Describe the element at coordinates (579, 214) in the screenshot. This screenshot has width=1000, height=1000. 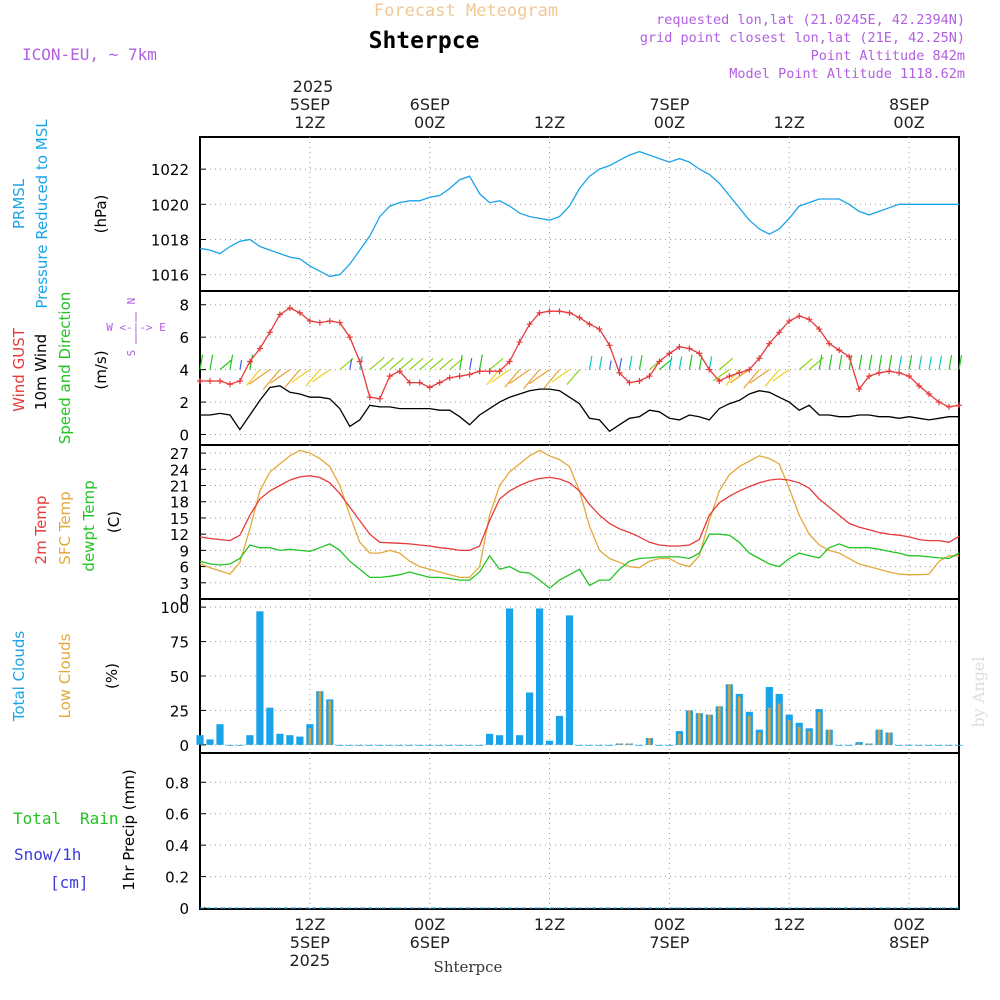
I see `pressure-line` at that location.